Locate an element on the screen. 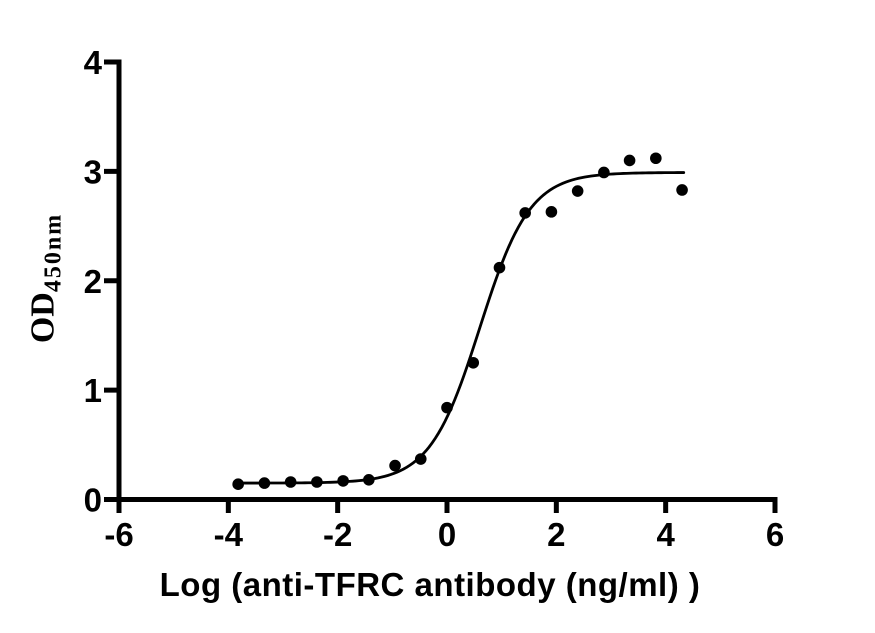 This screenshot has height=633, width=875. y-tick-label: 3 is located at coordinates (93, 171).